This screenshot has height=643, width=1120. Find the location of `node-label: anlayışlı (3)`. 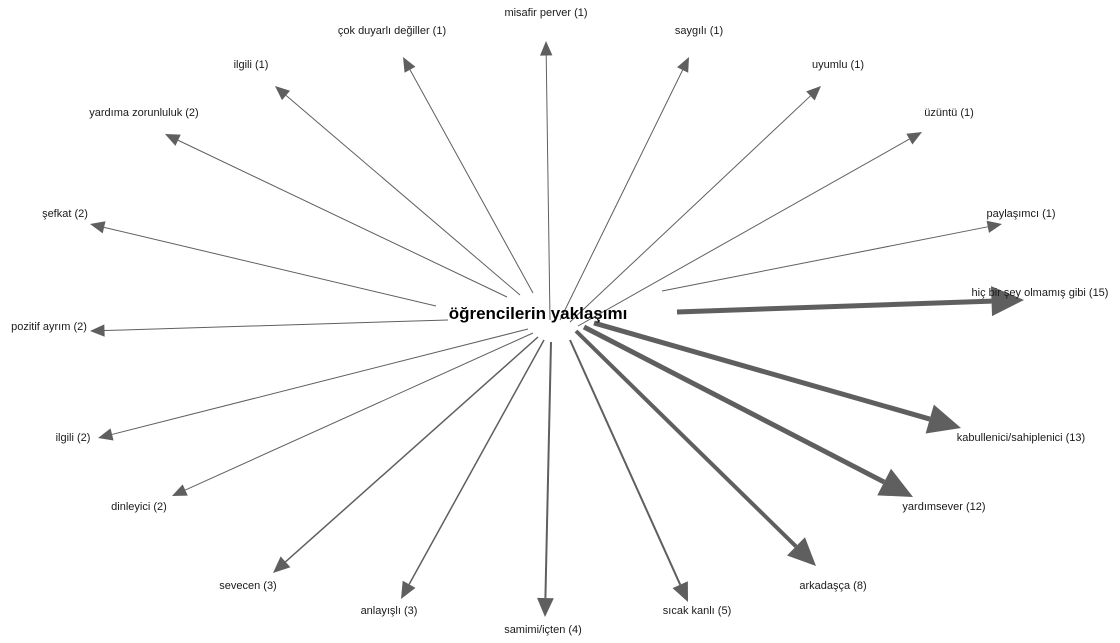

node-label: anlayışlı (3) is located at coordinates (389, 611).